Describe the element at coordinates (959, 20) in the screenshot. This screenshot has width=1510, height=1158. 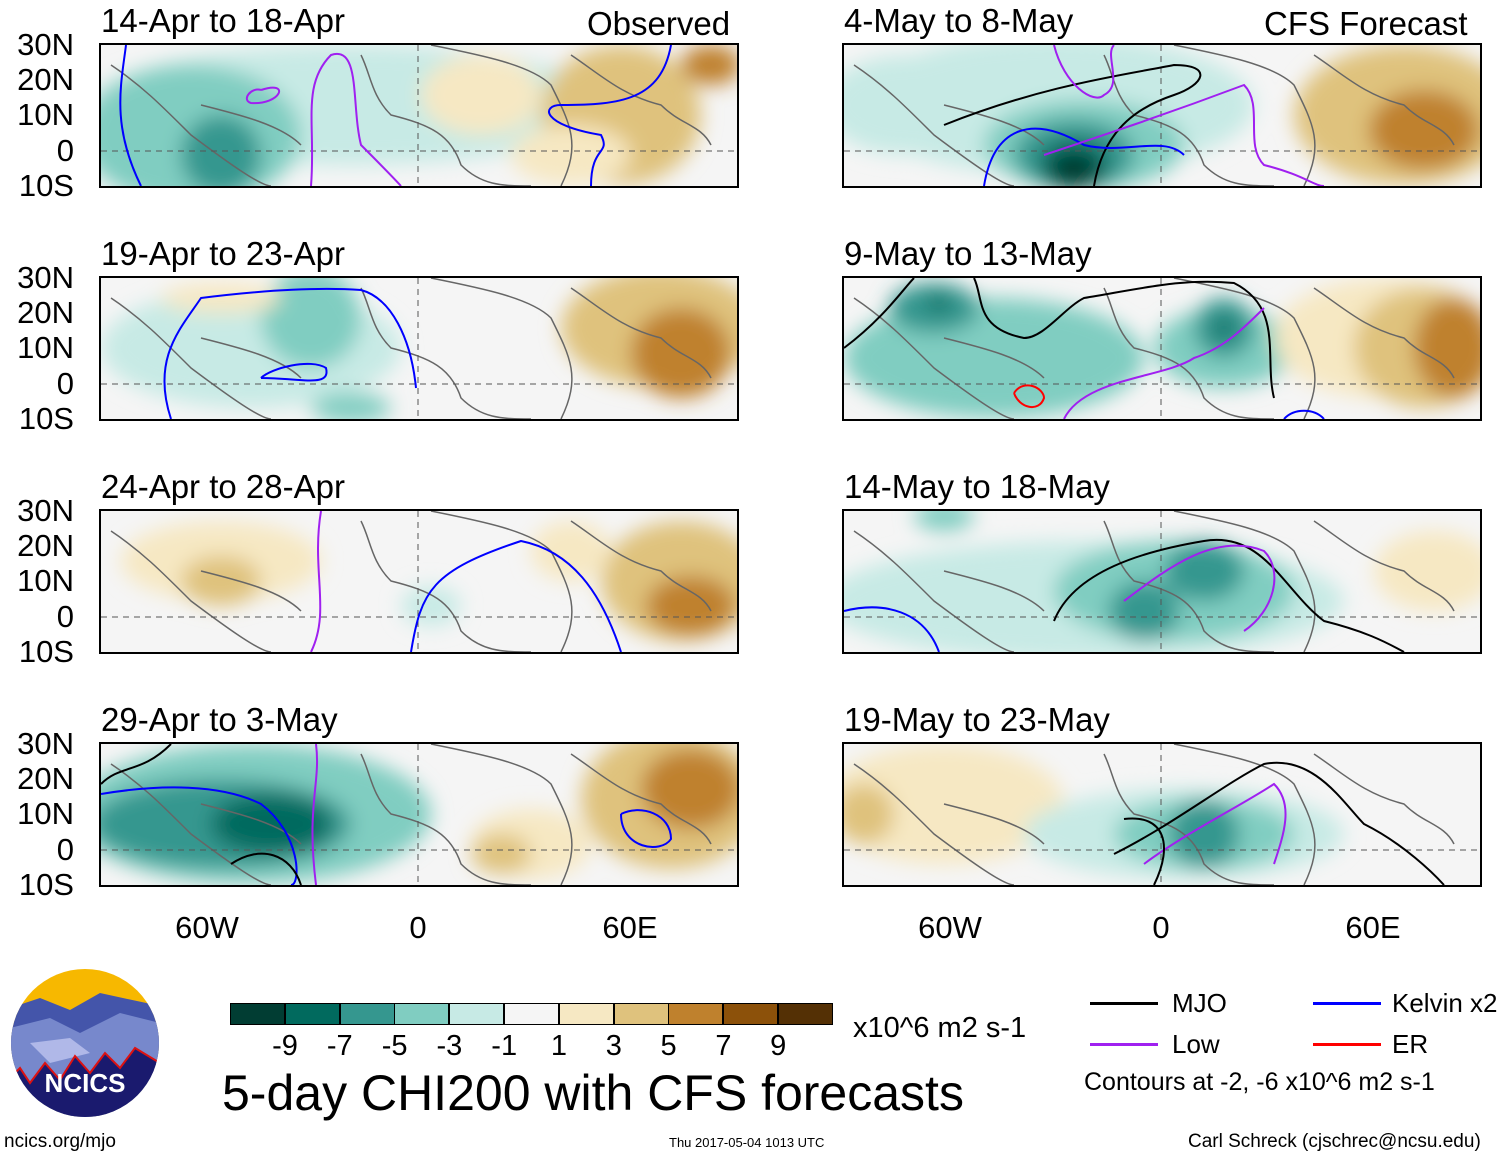
I see `panel-title: 4-May to 8-May` at that location.